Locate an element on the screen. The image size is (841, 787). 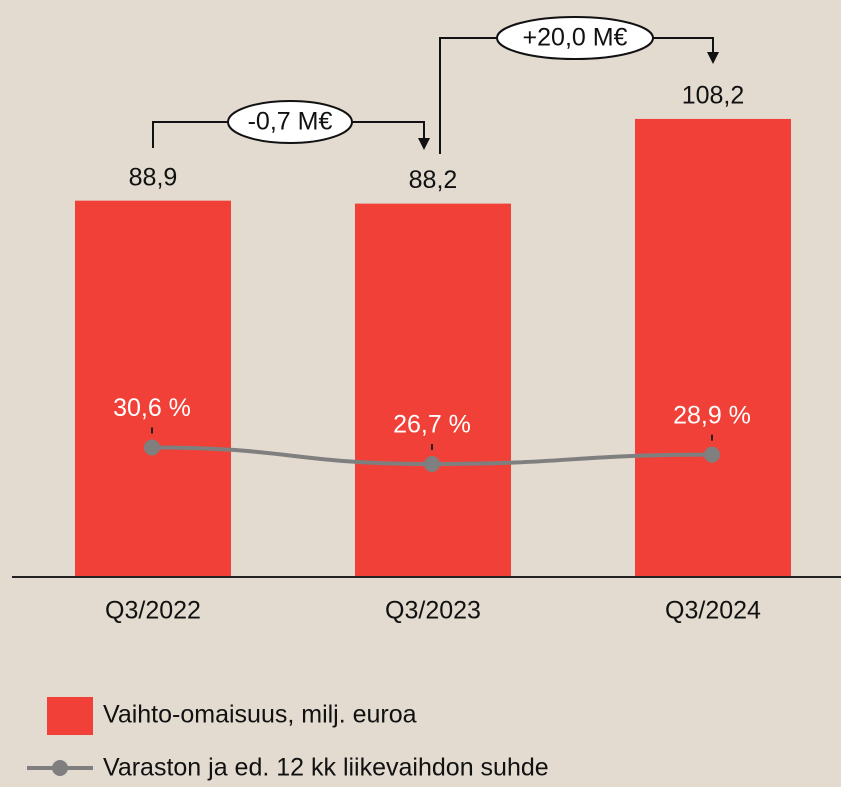
annotation-label: -0,7 M€ is located at coordinates (290, 122).